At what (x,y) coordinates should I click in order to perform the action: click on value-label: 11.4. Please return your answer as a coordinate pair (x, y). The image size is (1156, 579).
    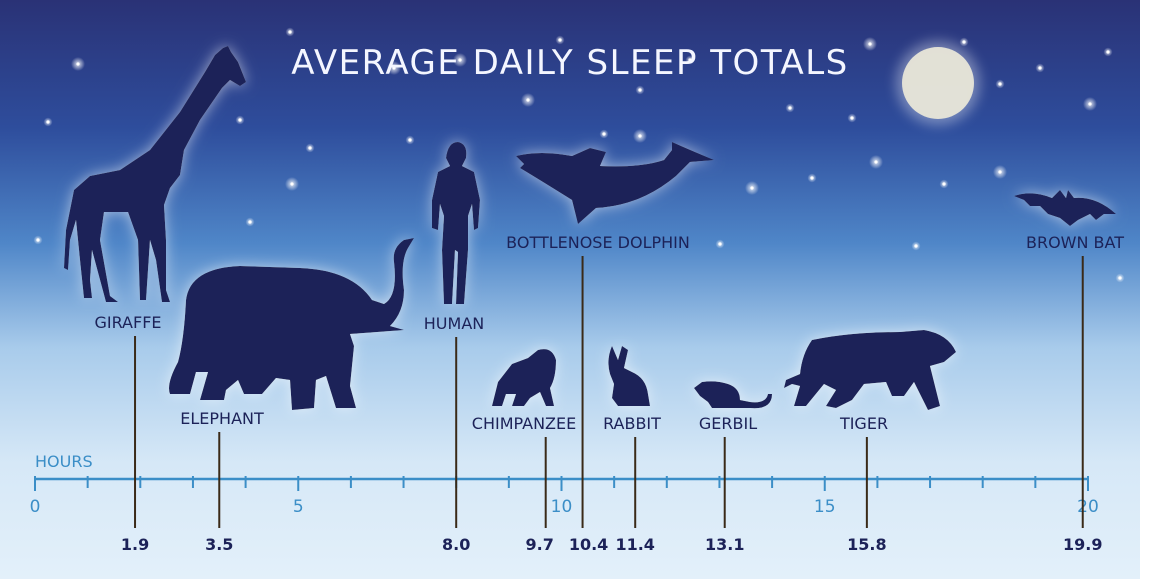
    Looking at the image, I should click on (634, 544).